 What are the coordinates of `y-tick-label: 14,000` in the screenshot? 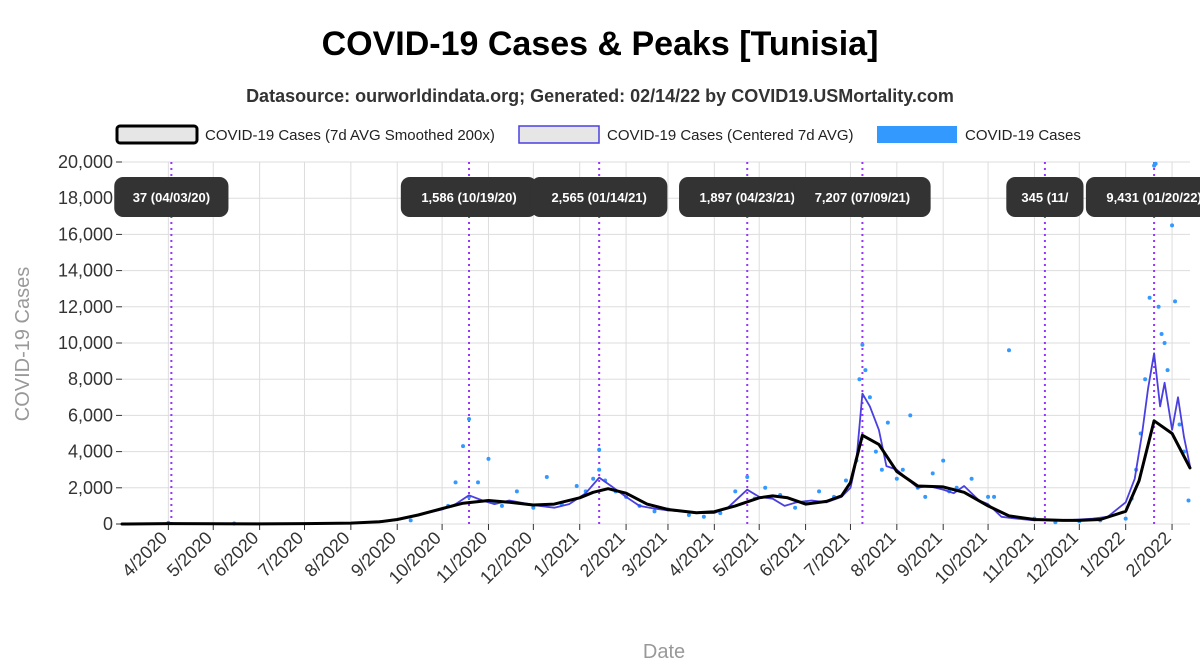 It's located at (85, 271).